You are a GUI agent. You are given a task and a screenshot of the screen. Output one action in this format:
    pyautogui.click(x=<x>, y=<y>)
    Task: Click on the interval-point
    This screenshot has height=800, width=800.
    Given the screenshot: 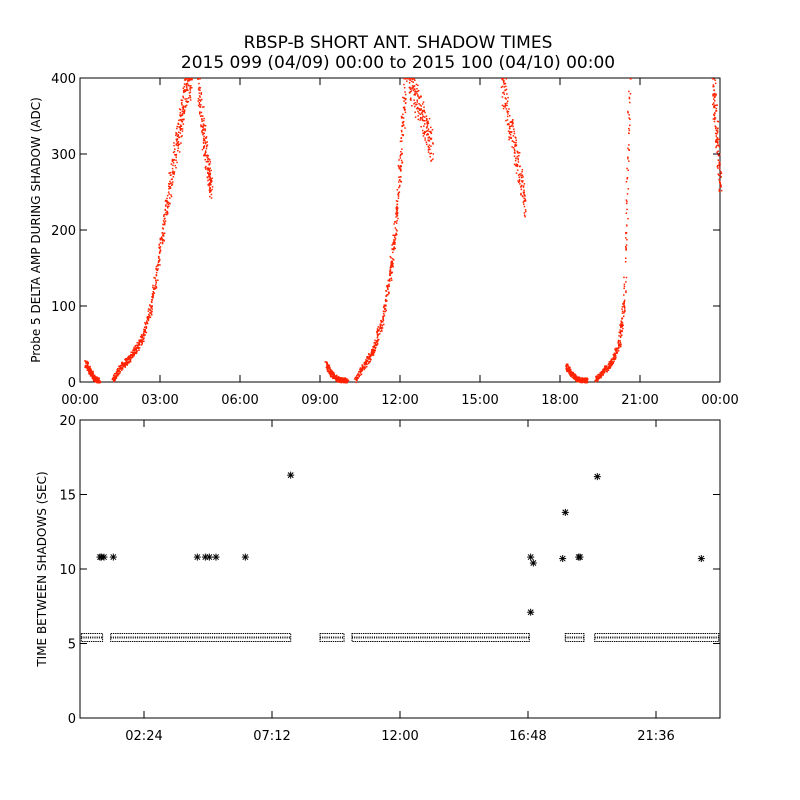 What is the action you would take?
    pyautogui.click(x=563, y=559)
    